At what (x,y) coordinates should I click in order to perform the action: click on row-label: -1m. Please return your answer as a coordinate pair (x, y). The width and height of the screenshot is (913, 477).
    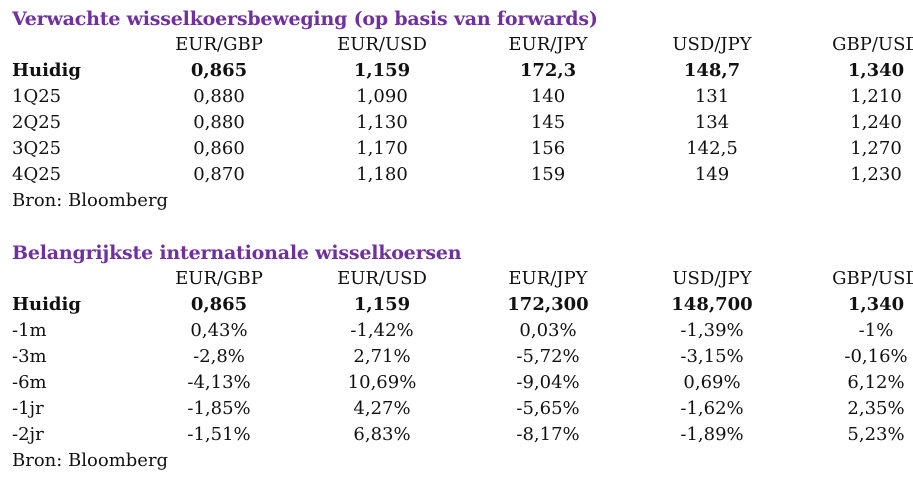
    Looking at the image, I should click on (29, 330).